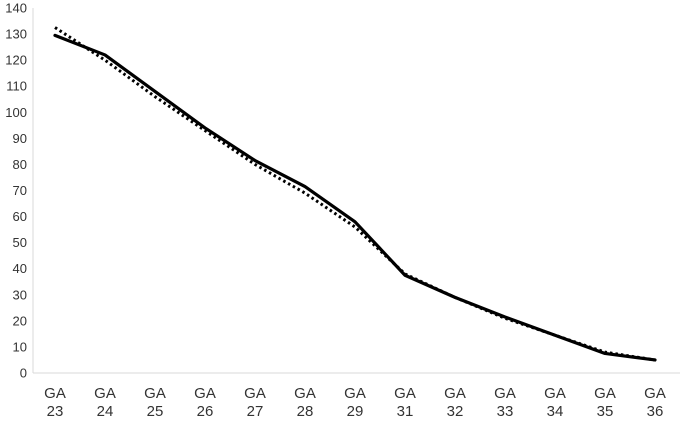 The width and height of the screenshot is (685, 423). What do you see at coordinates (55, 402) in the screenshot?
I see `x-tick-label: GA 23` at bounding box center [55, 402].